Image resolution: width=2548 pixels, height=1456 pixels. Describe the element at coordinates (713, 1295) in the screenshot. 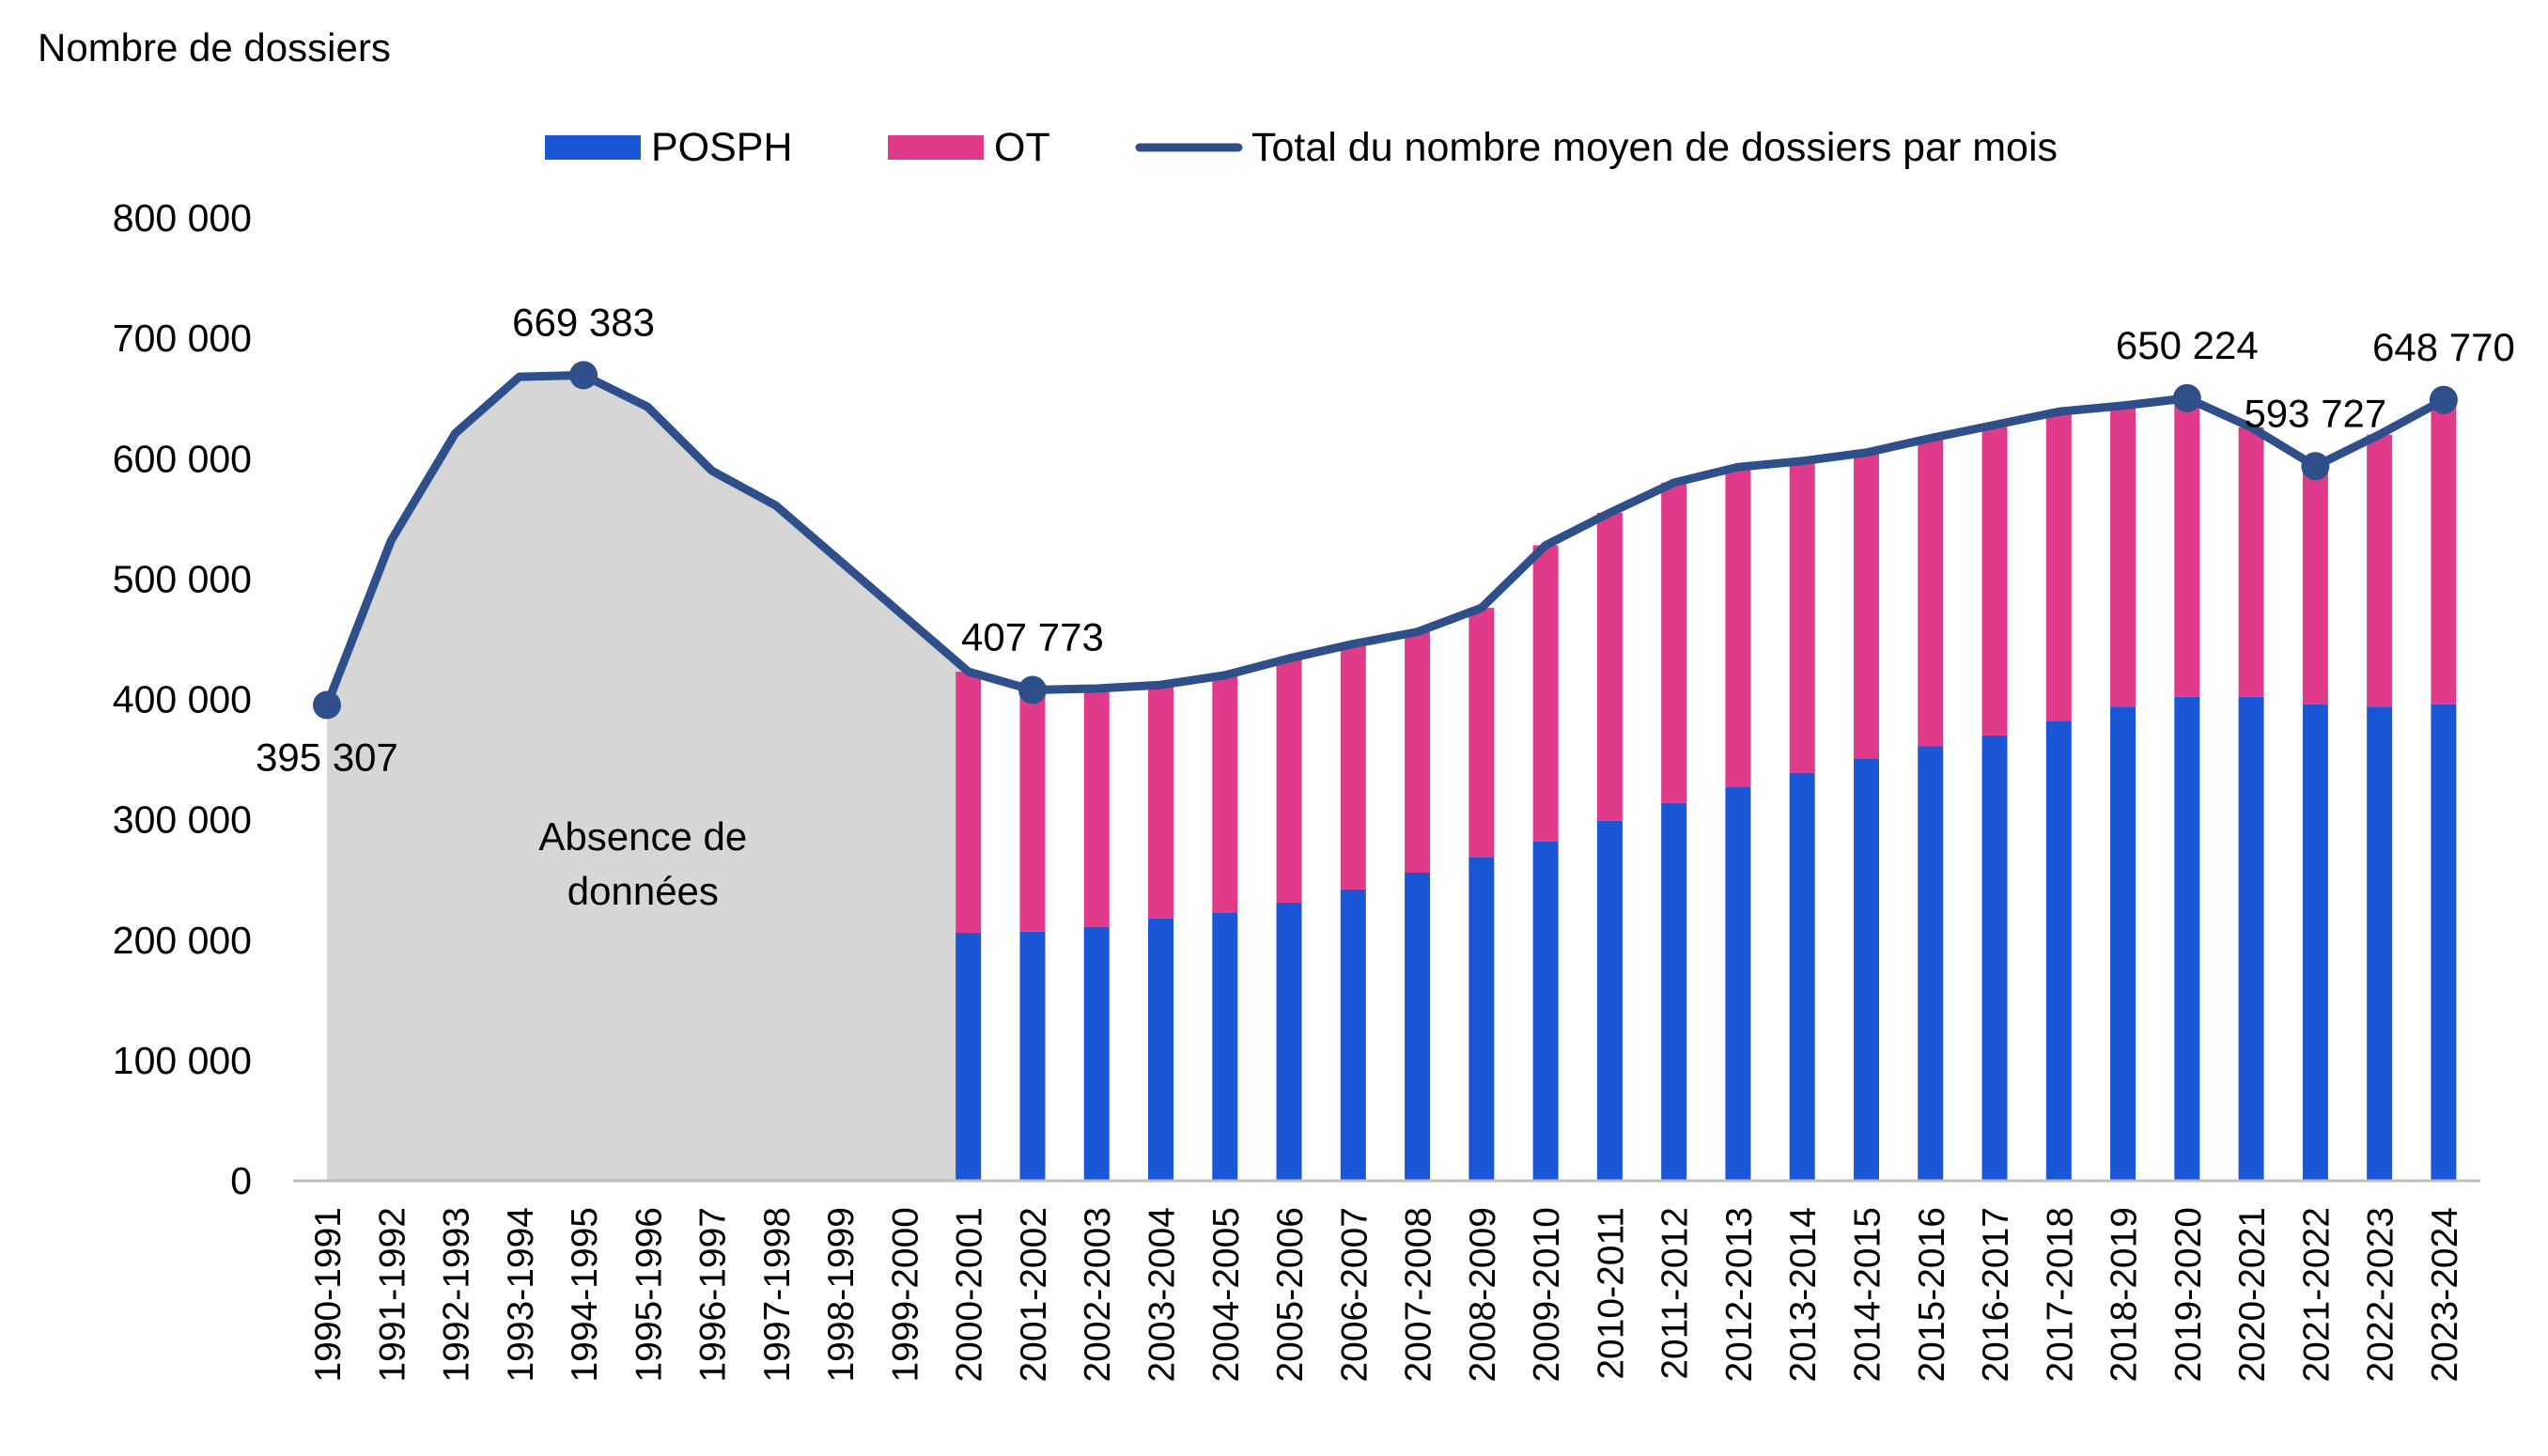

I see `x-tick-label: 1996-1997` at that location.